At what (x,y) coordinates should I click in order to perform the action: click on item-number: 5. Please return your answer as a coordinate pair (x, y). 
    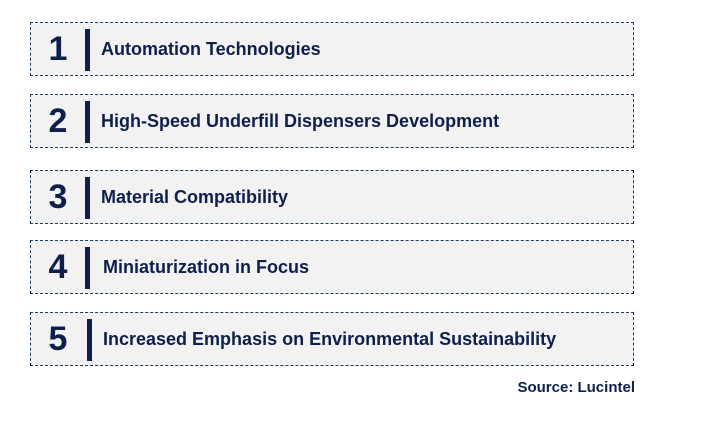
    Looking at the image, I should click on (58, 338).